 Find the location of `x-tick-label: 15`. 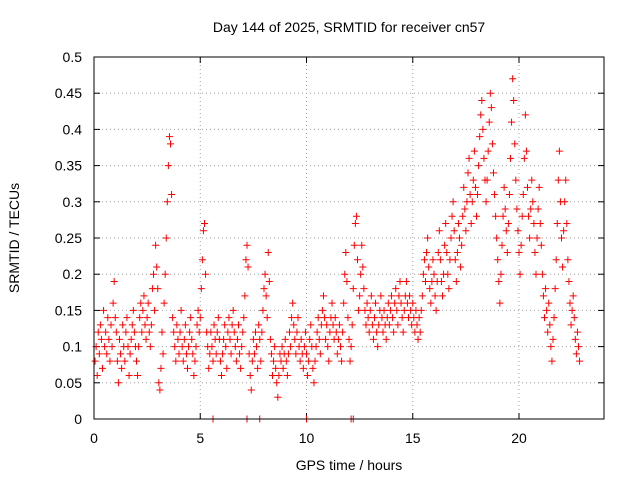

x-tick-label: 15 is located at coordinates (413, 438).